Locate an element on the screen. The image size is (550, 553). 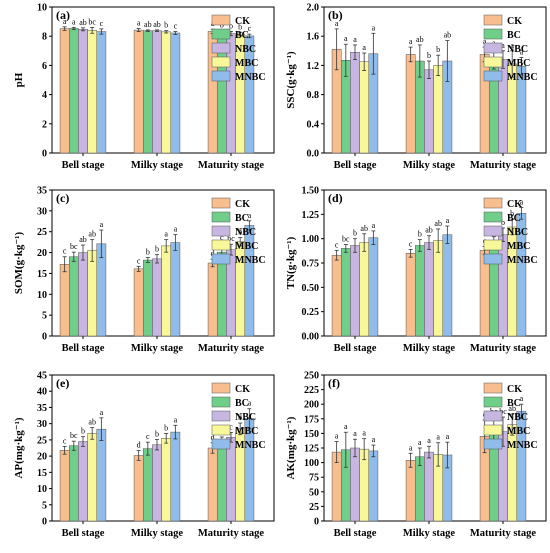
y-tick-label: 175 is located at coordinates (311, 419).